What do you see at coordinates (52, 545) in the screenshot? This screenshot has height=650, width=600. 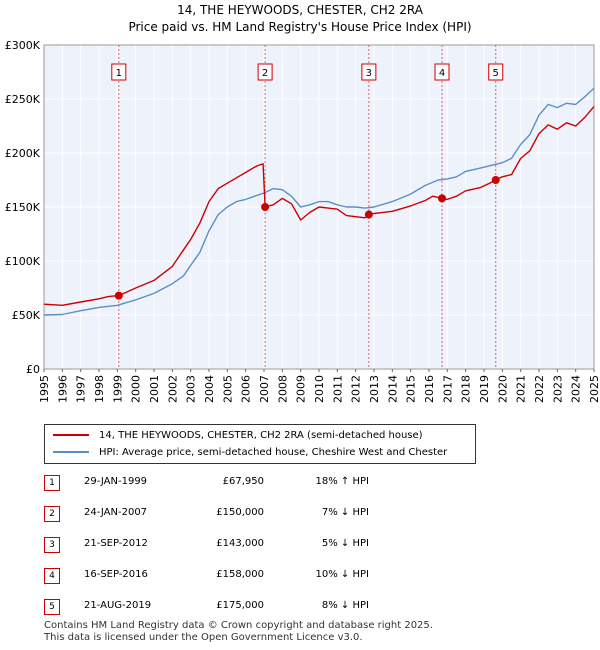 I see `sale-number-badge: 3` at bounding box center [52, 545].